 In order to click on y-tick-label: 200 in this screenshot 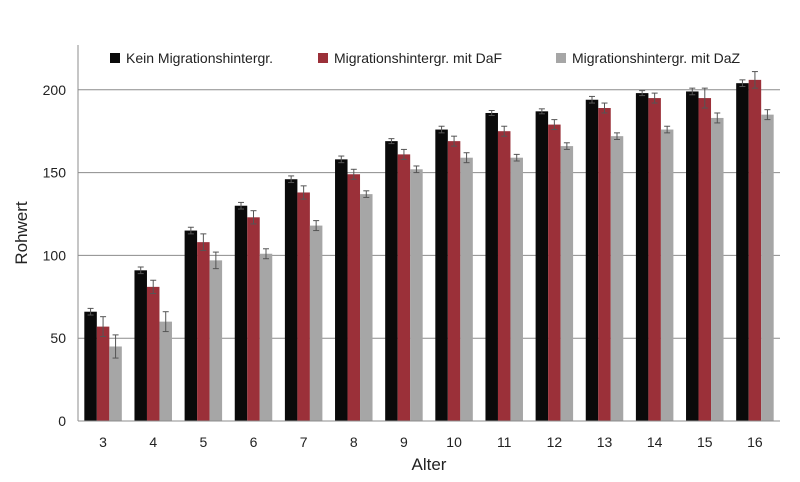, I will do `click(55, 90)`.